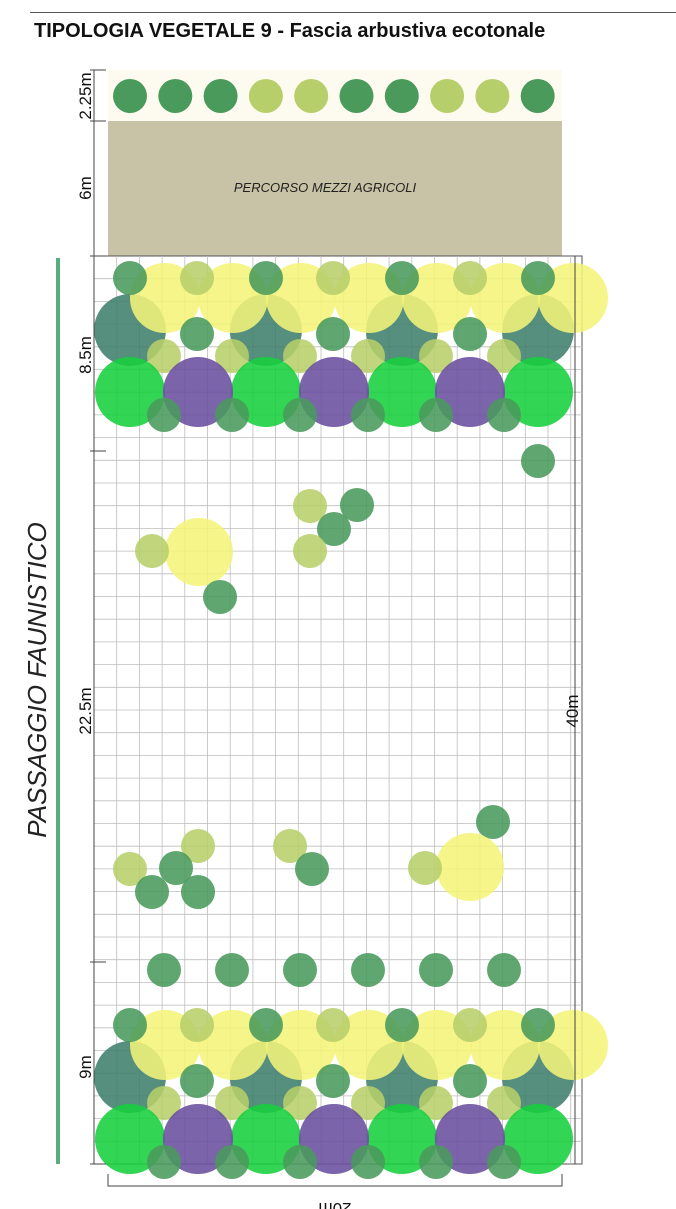  Describe the element at coordinates (334, 1204) in the screenshot. I see `dimension-label-width: 20m` at that location.